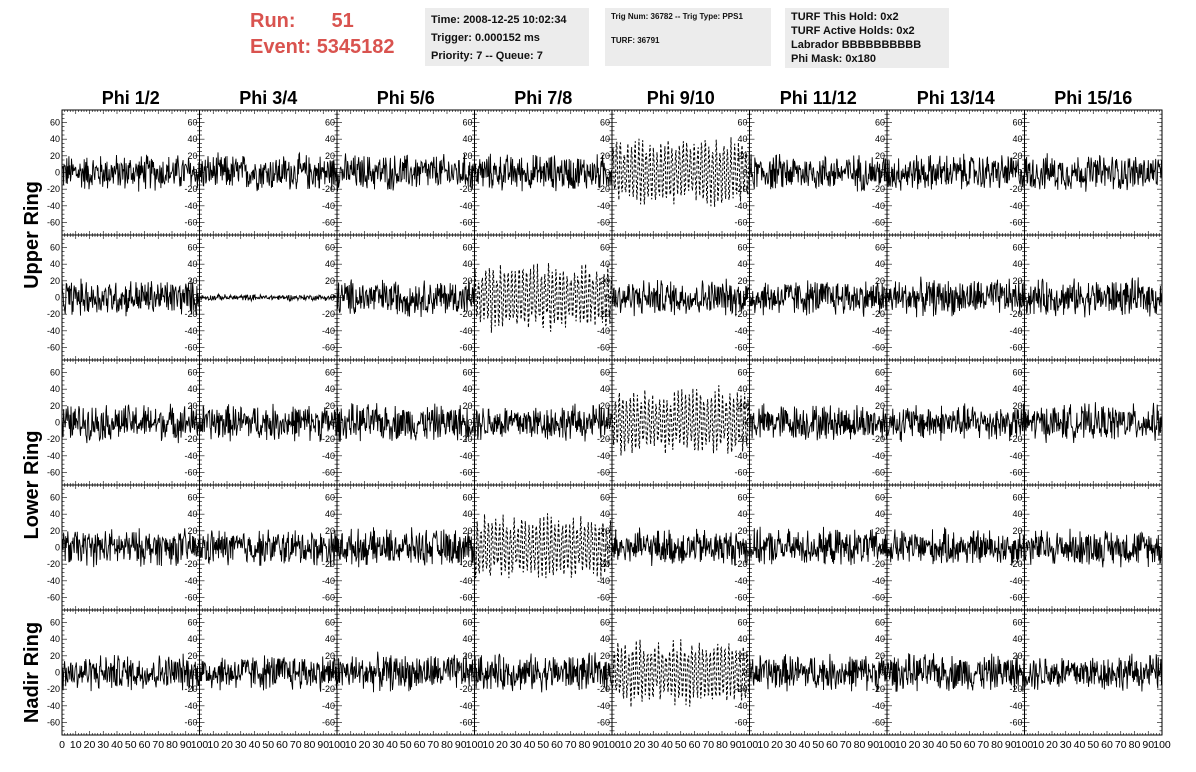 This screenshot has height=772, width=1196. What do you see at coordinates (32, 235) in the screenshot?
I see `ring-label: Upper Ring` at bounding box center [32, 235].